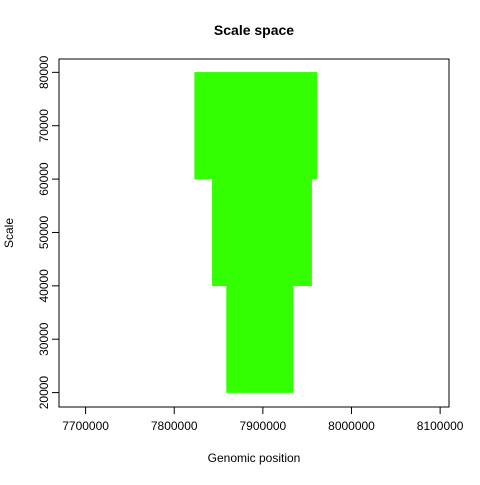 The image size is (480, 485). What do you see at coordinates (85, 426) in the screenshot?
I see `x-tick-label: 7700000` at bounding box center [85, 426].